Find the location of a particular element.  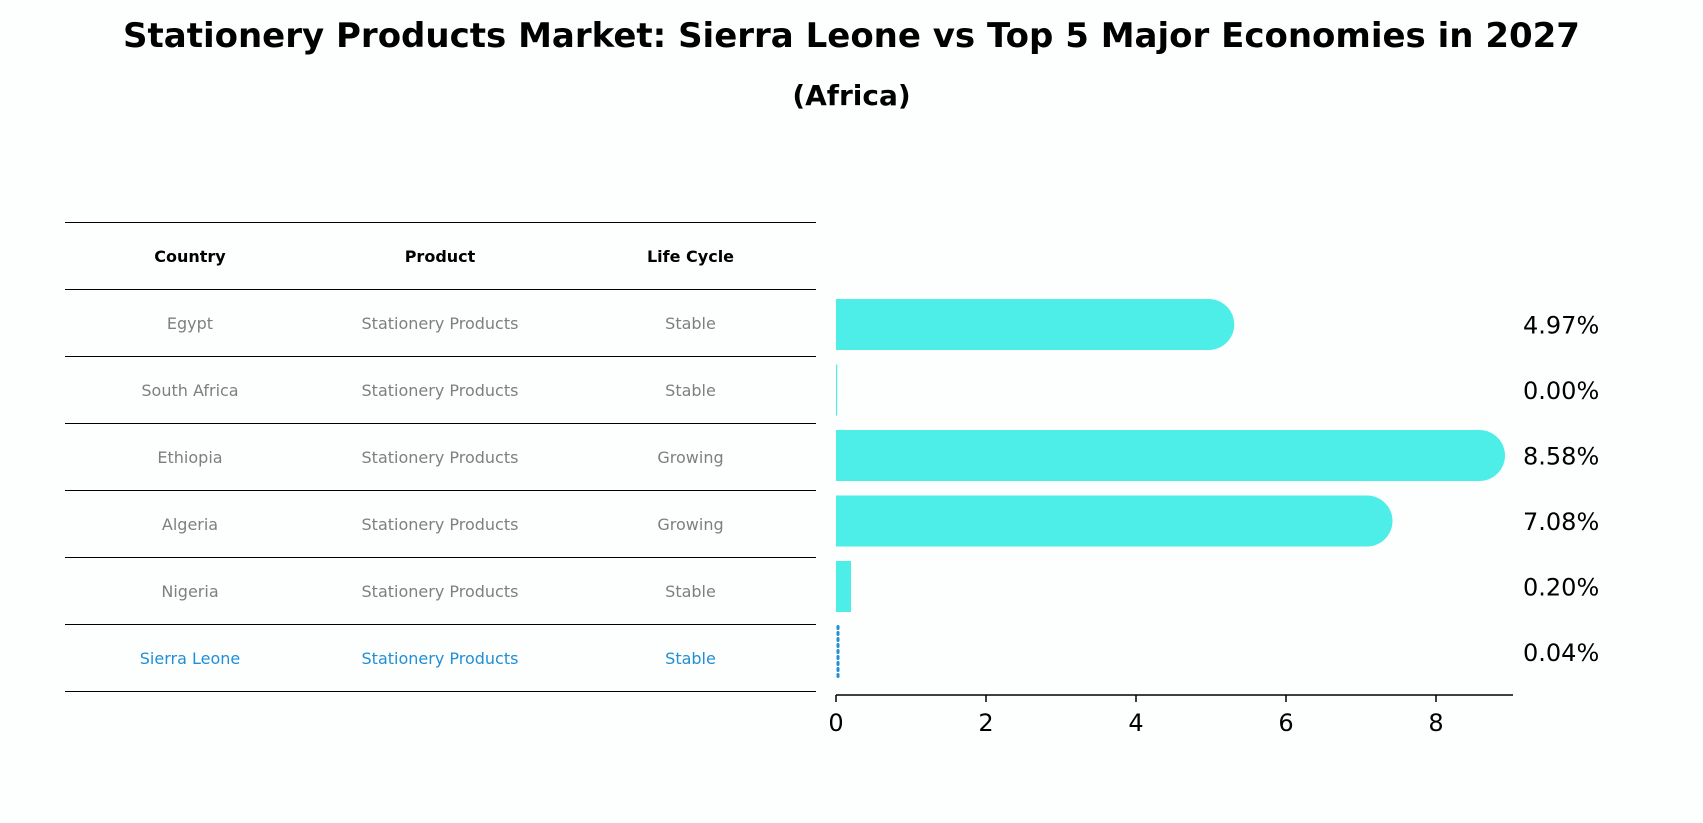

x-tick-label: 4 is located at coordinates (1135, 723).